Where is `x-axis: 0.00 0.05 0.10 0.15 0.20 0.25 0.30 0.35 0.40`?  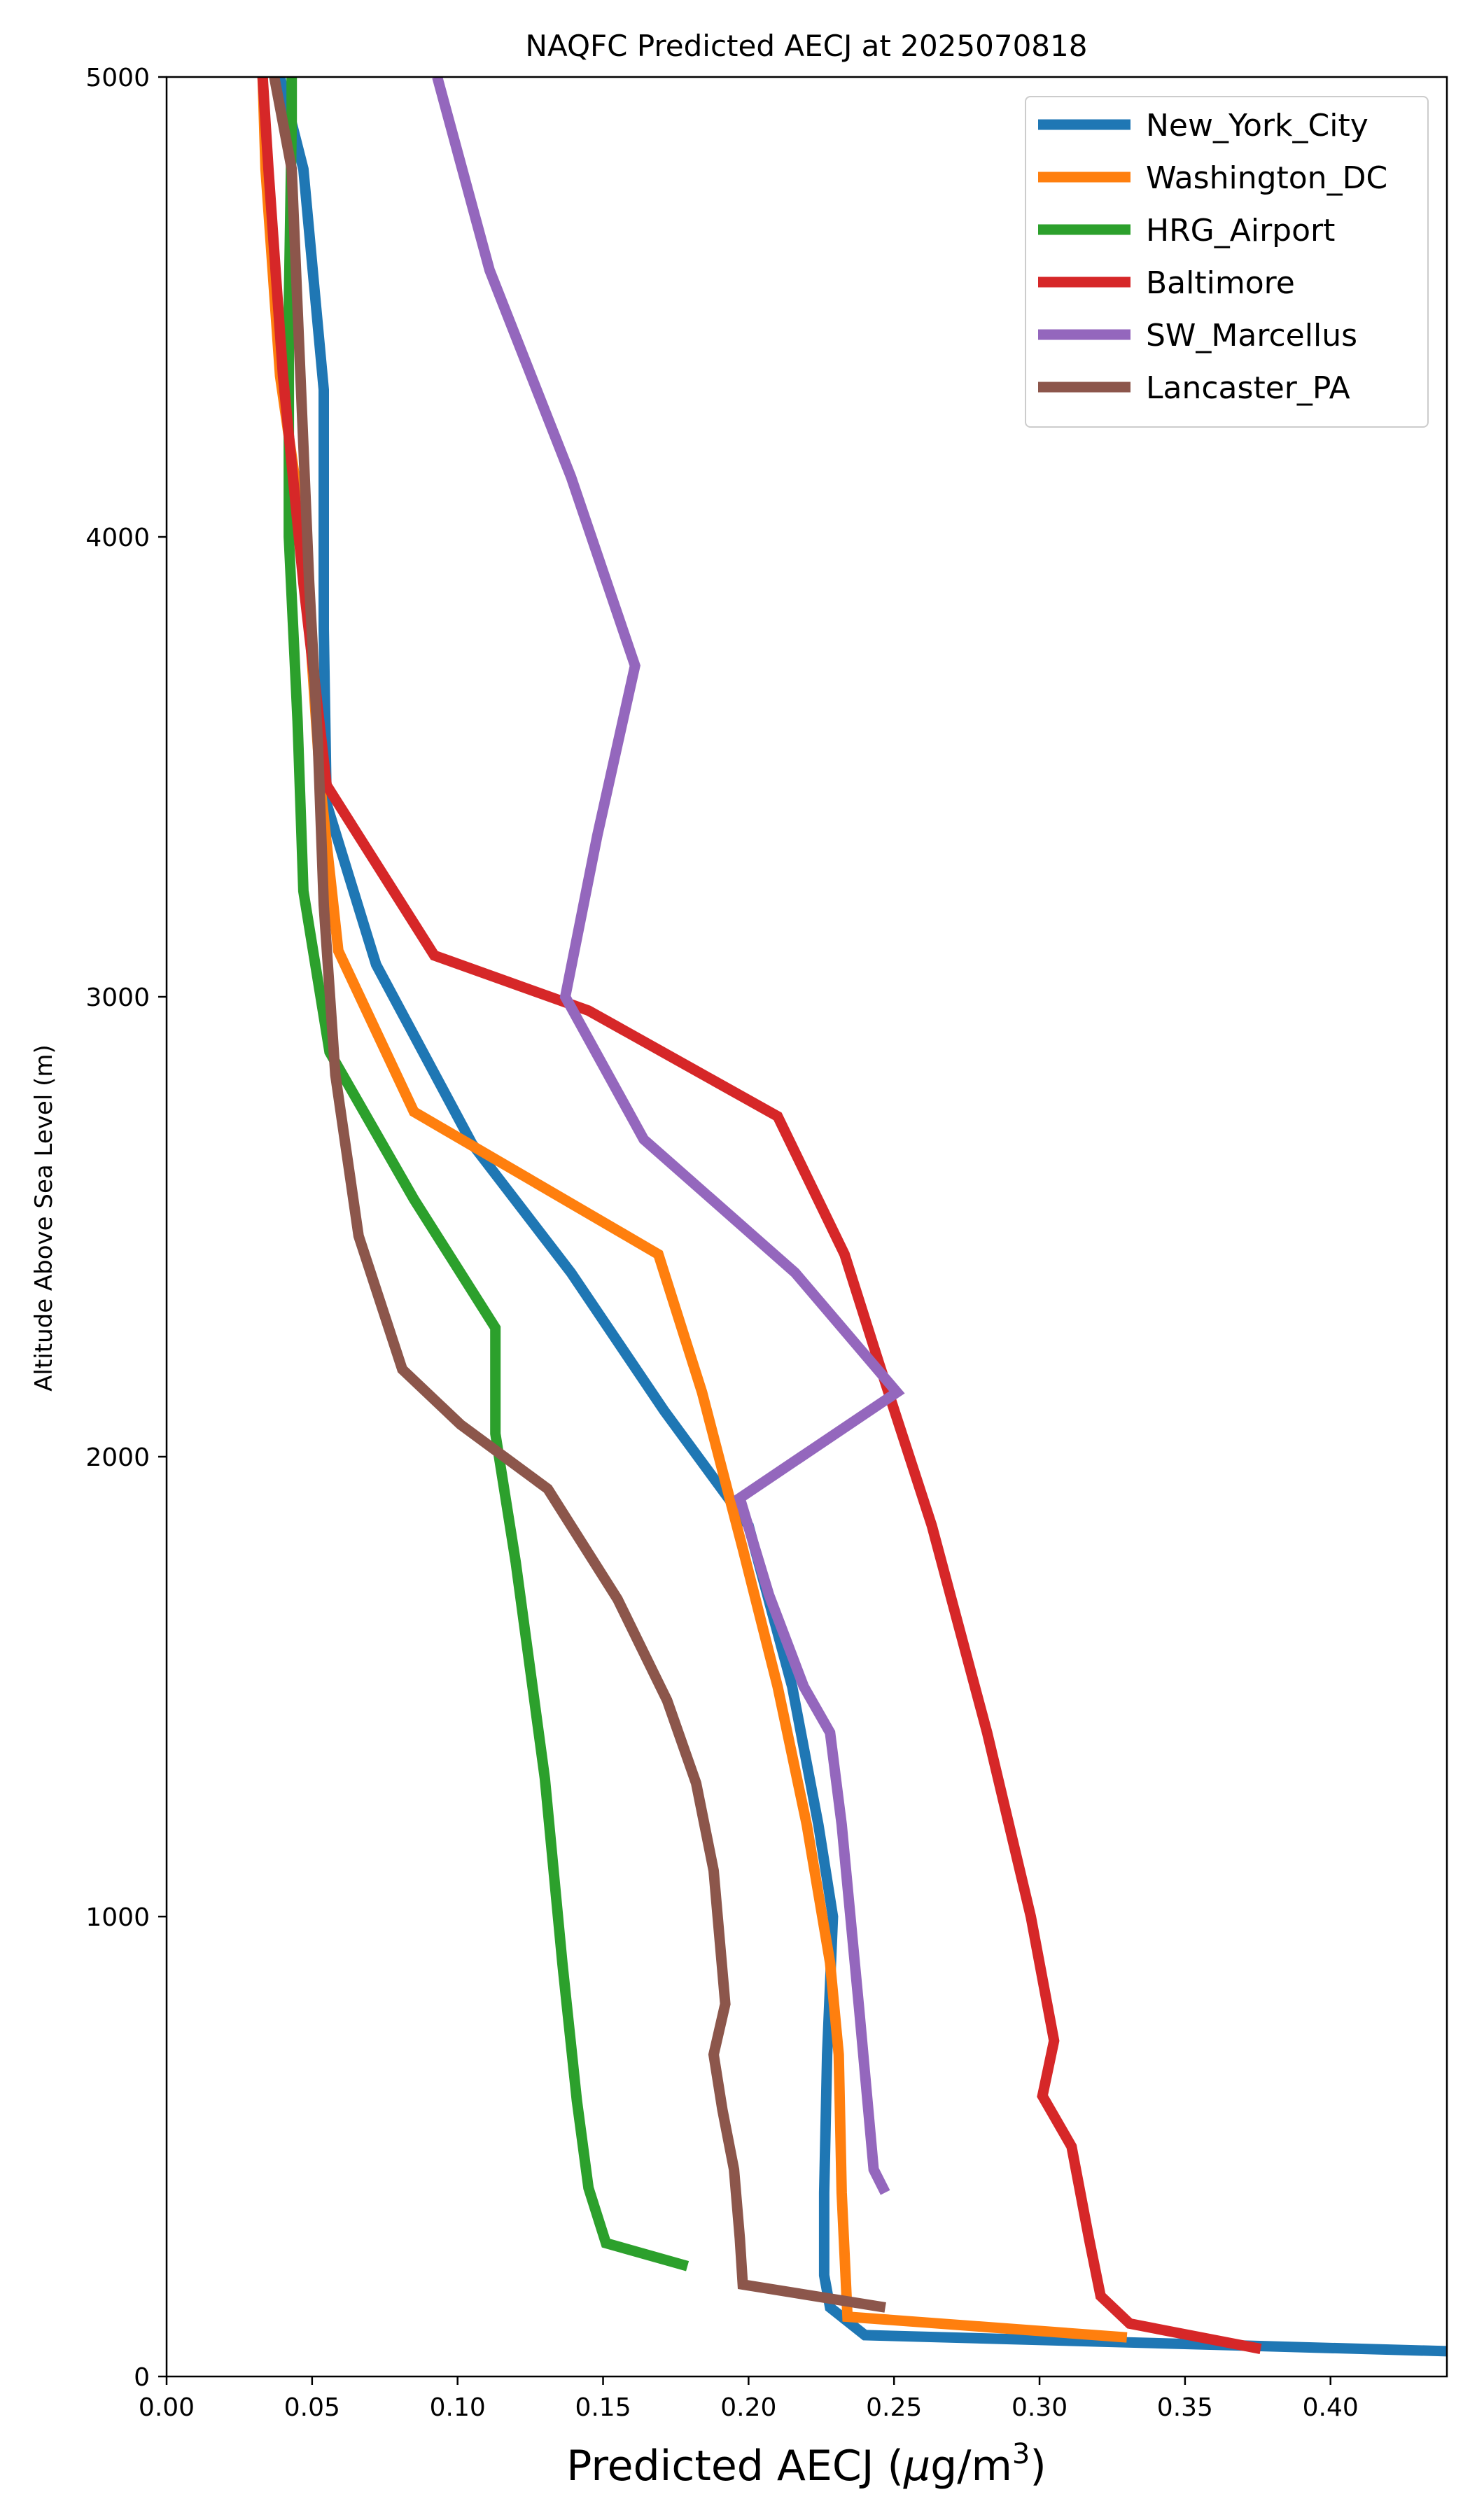
x-axis: 0.00 0.05 0.10 0.15 0.20 0.25 0.30 0.35 0.40 is located at coordinates (749, 2399).